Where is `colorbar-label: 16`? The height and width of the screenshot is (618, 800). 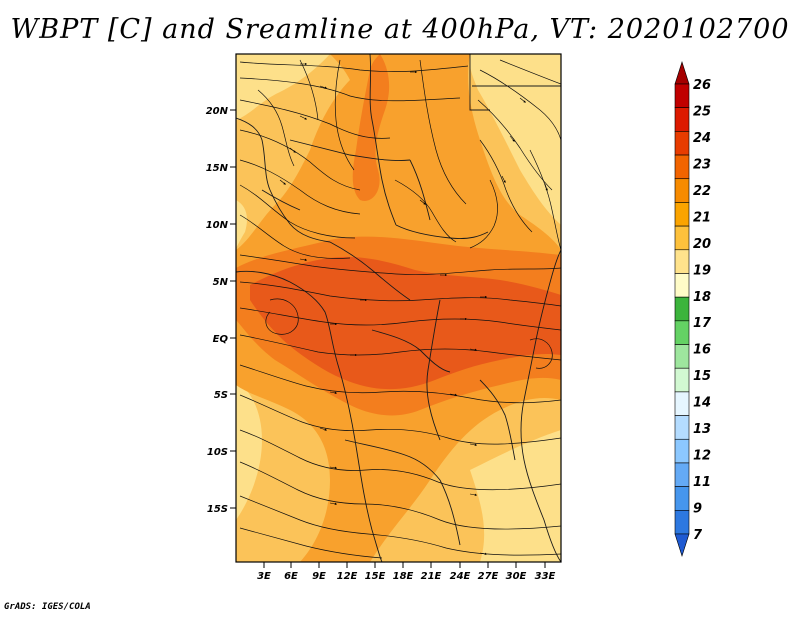
colorbar-label: 16 is located at coordinates (702, 350).